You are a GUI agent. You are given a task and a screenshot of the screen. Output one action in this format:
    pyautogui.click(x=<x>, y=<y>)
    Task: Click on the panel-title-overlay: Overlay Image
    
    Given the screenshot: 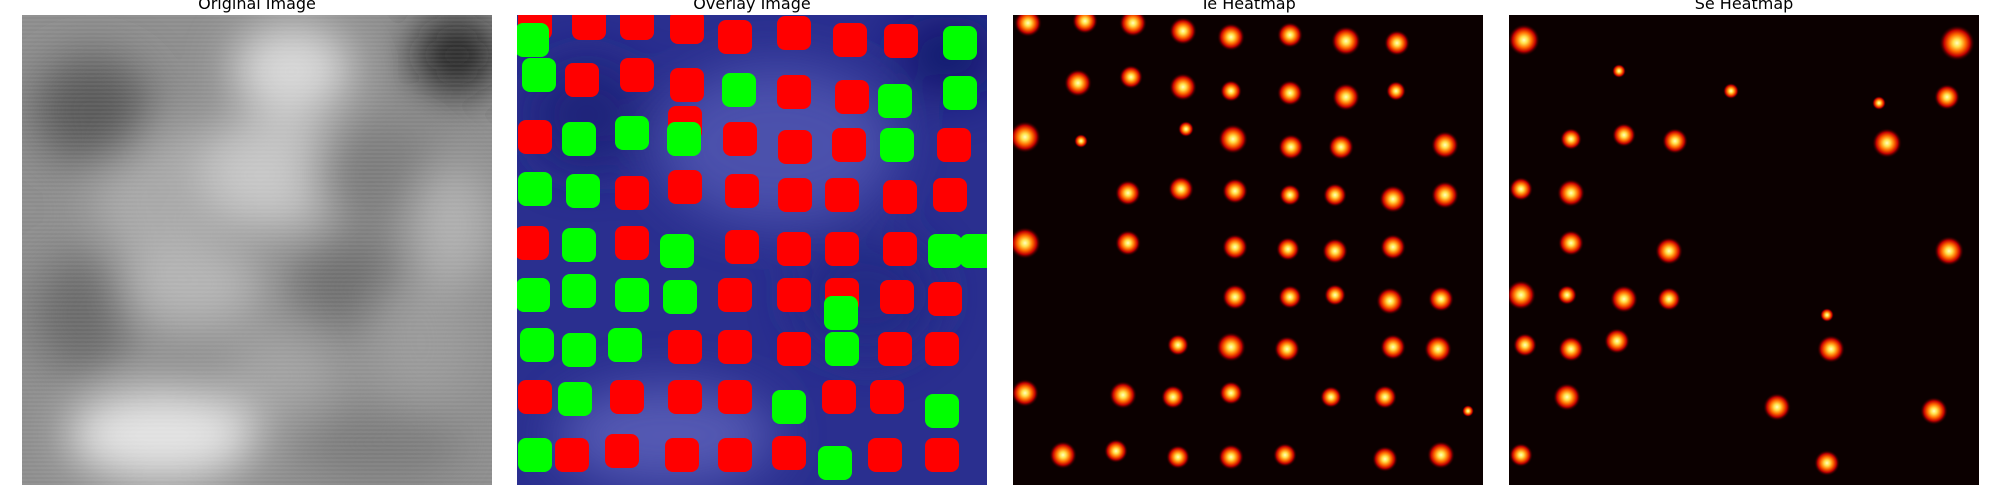 What is the action you would take?
    pyautogui.click(x=752, y=6)
    